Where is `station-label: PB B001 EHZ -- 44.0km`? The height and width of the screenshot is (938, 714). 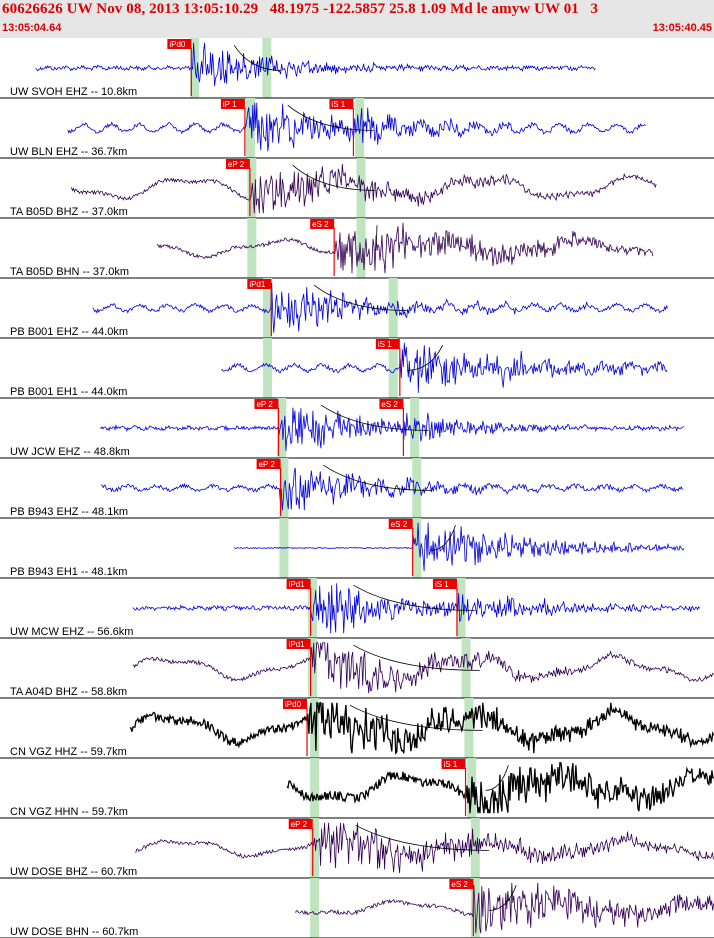
station-label: PB B001 EHZ -- 44.0km is located at coordinates (69, 332).